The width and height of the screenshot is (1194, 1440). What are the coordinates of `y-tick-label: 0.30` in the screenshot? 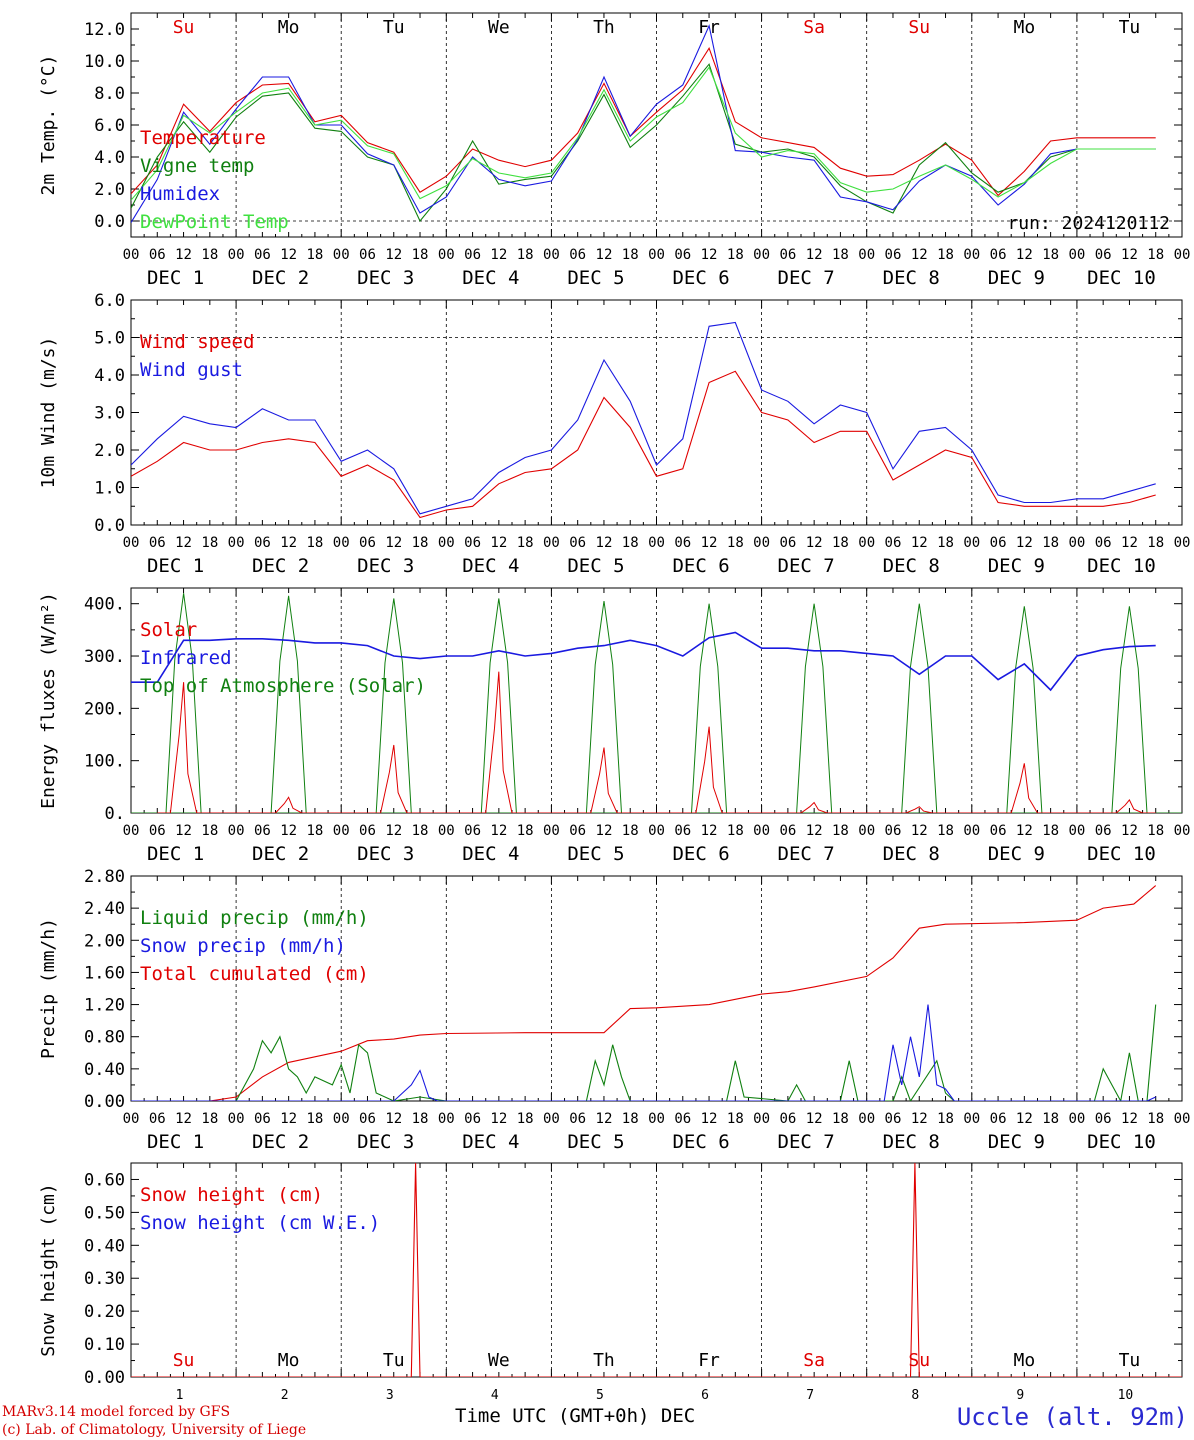 It's located at (104, 1279).